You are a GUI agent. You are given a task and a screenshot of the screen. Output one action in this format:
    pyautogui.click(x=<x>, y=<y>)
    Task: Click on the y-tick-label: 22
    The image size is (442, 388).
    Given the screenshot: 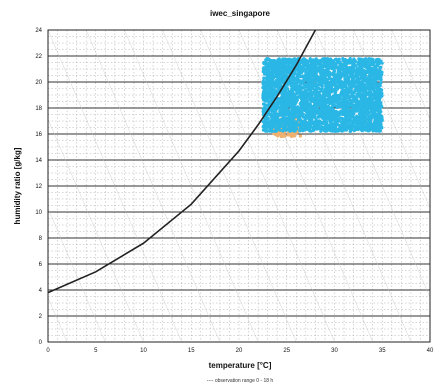 What is the action you would take?
    pyautogui.click(x=38, y=57)
    